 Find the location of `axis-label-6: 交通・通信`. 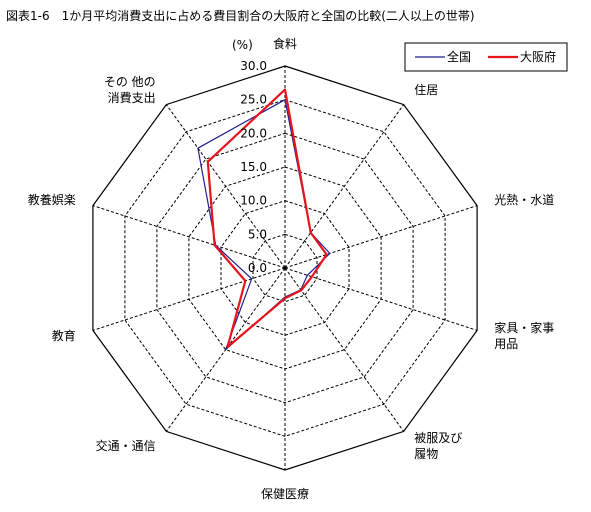

axis-label-6: 交通・通信 is located at coordinates (126, 445).